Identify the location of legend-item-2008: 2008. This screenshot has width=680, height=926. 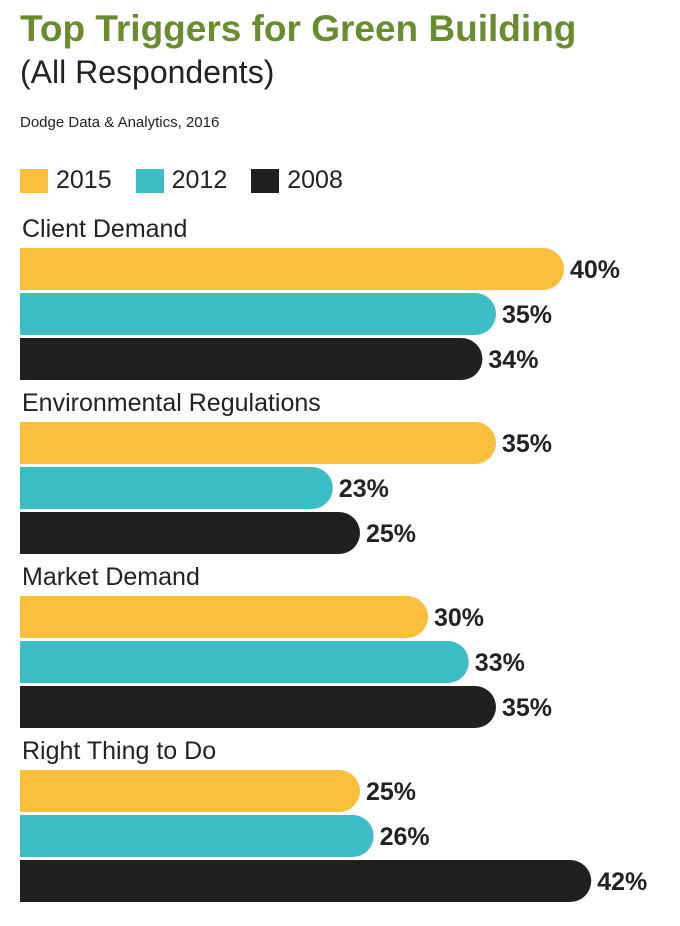
(297, 180).